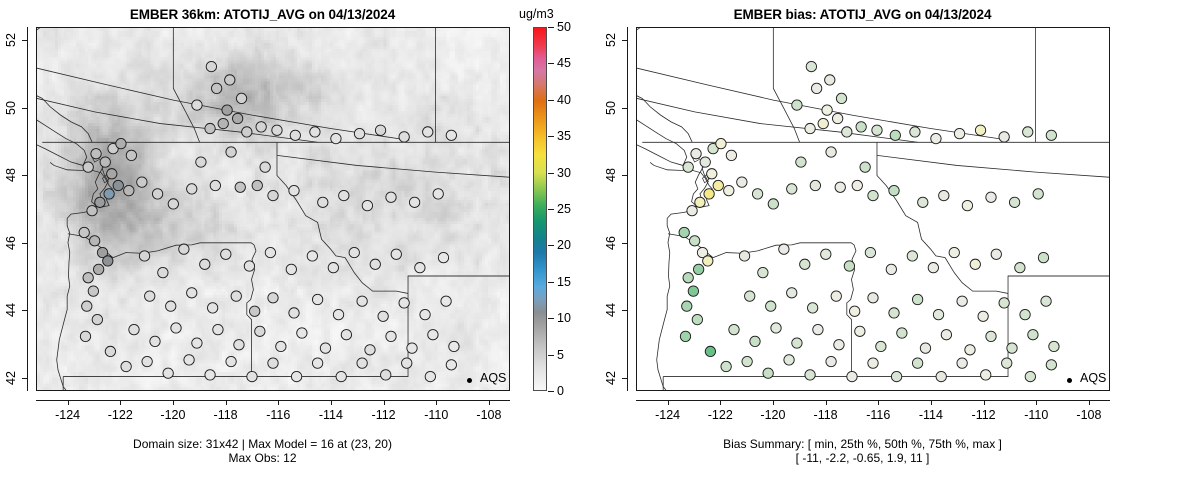 This screenshot has height=479, width=1200. I want to click on colorbar-tick-label: 25, so click(564, 209).